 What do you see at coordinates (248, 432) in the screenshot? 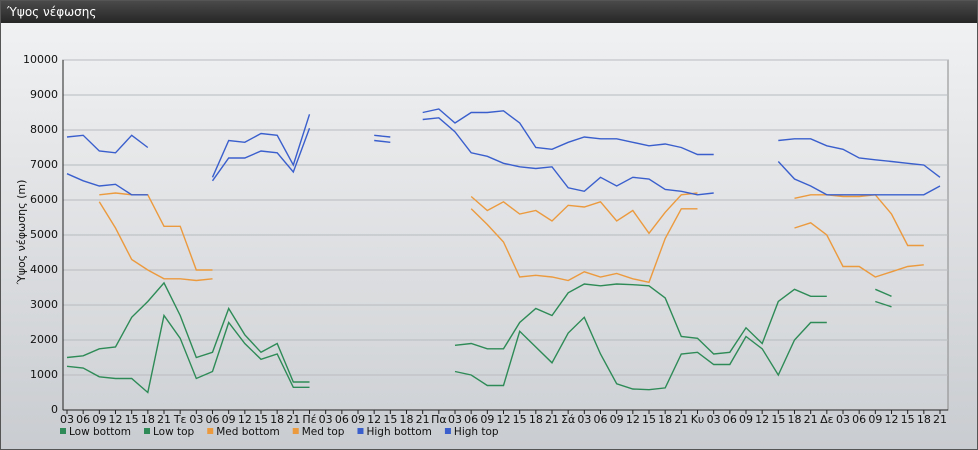
I see `legend-label: Med bottom` at bounding box center [248, 432].